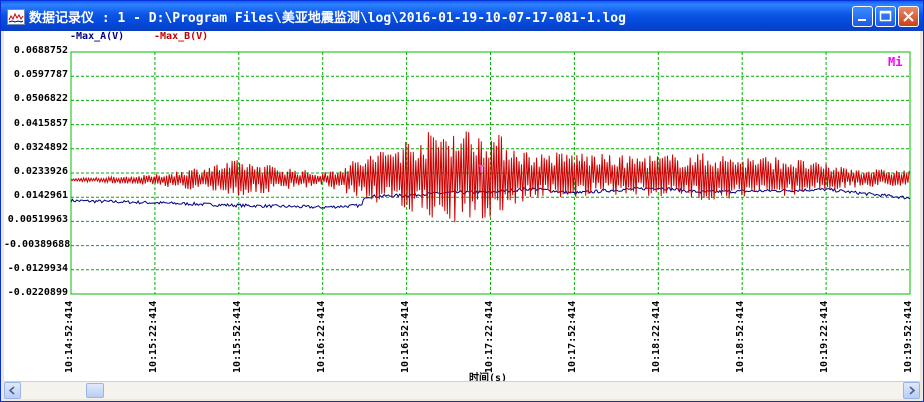  I want to click on x-tick-label: 10:17:52:414, so click(573, 336).